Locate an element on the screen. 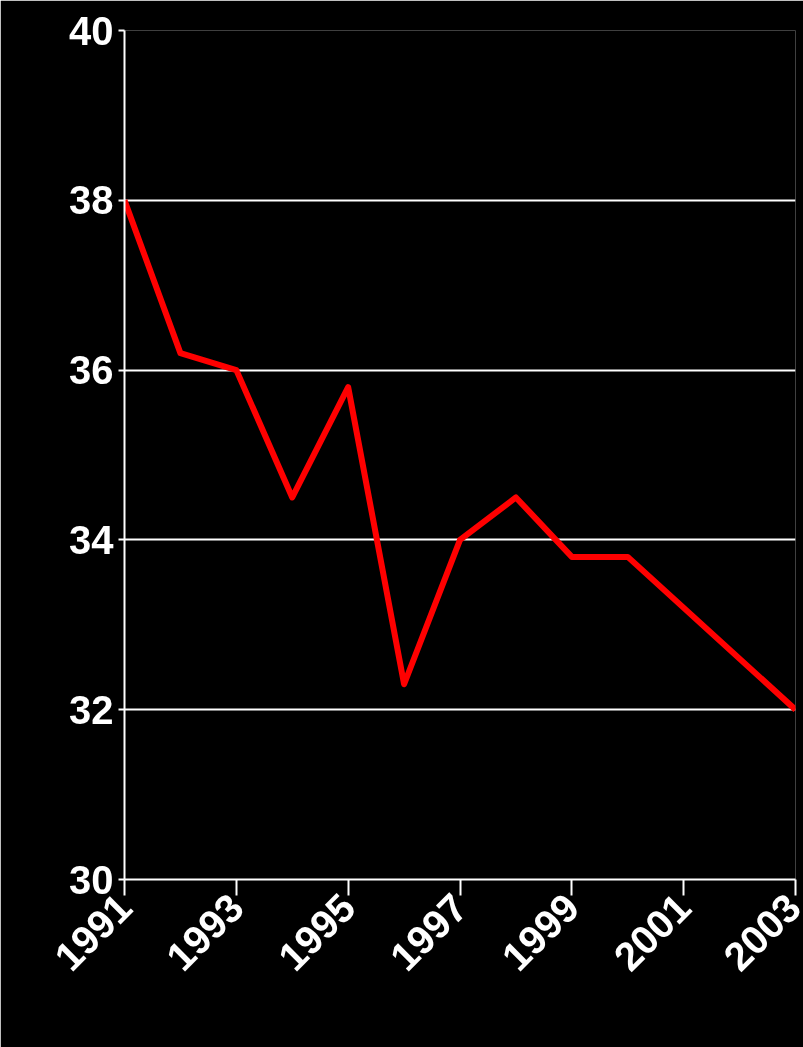  y-tick-label: 40 is located at coordinates (91, 30).